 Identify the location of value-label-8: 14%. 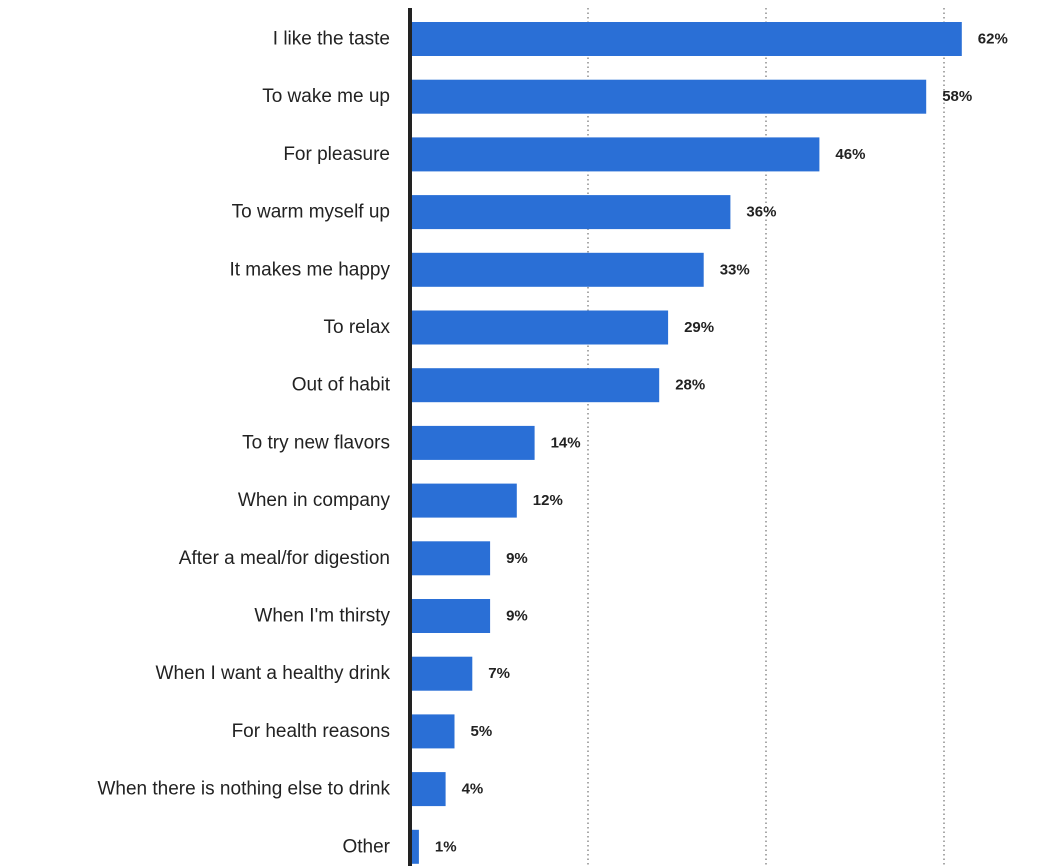
(566, 442).